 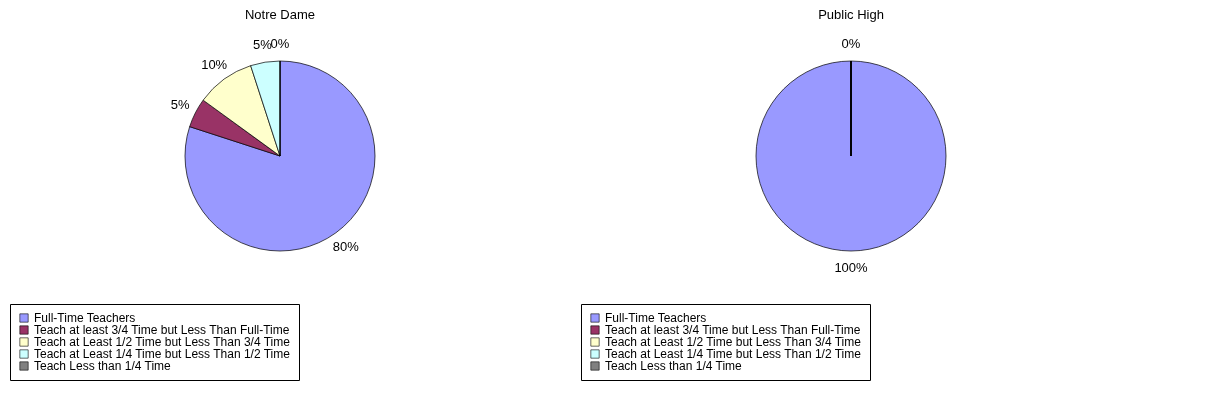 What do you see at coordinates (346, 246) in the screenshot?
I see `data-label: 80%` at bounding box center [346, 246].